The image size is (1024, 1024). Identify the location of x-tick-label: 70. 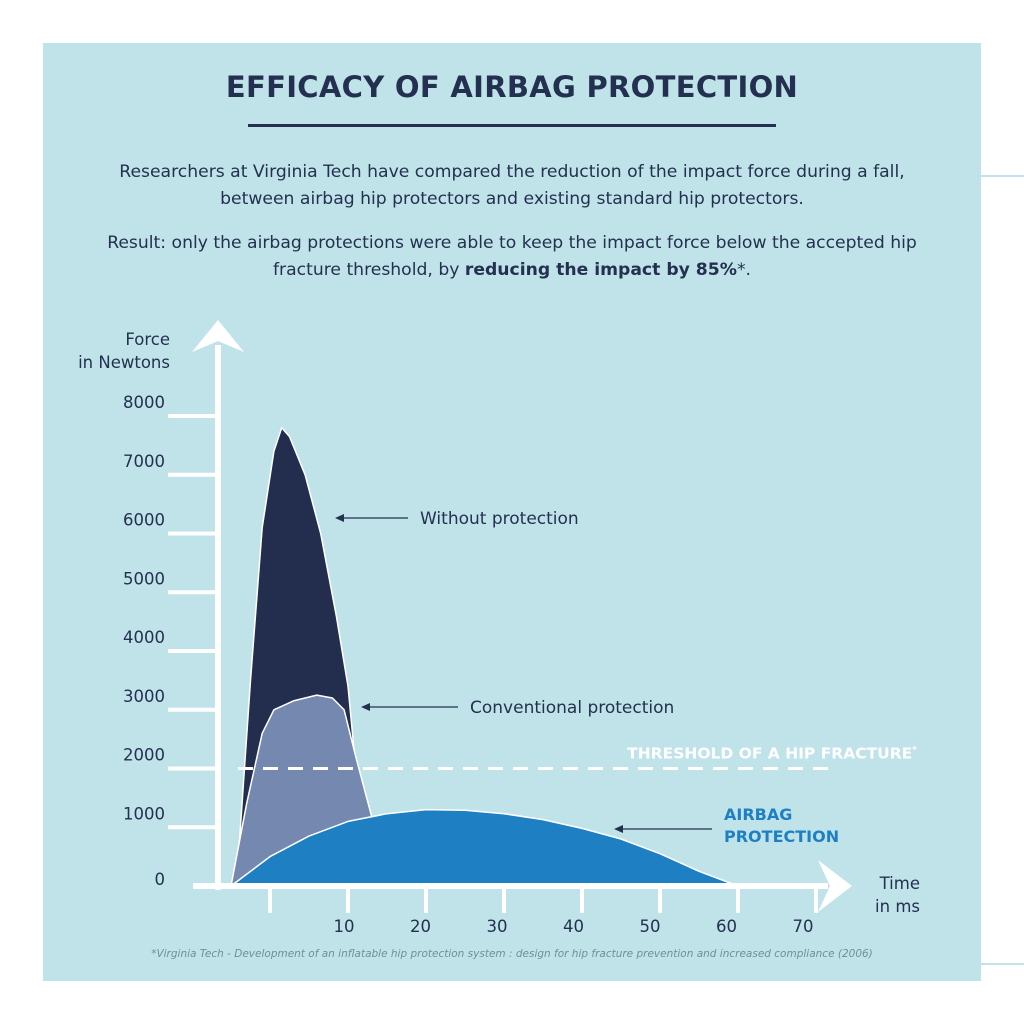
(803, 926).